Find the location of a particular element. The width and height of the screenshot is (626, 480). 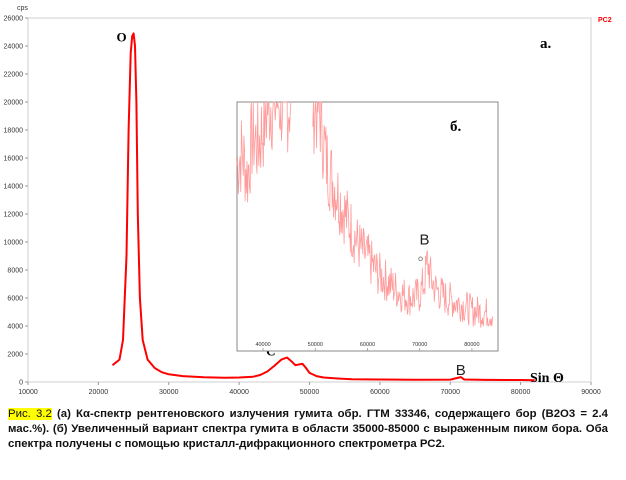

peak-label-o: O is located at coordinates (122, 36).